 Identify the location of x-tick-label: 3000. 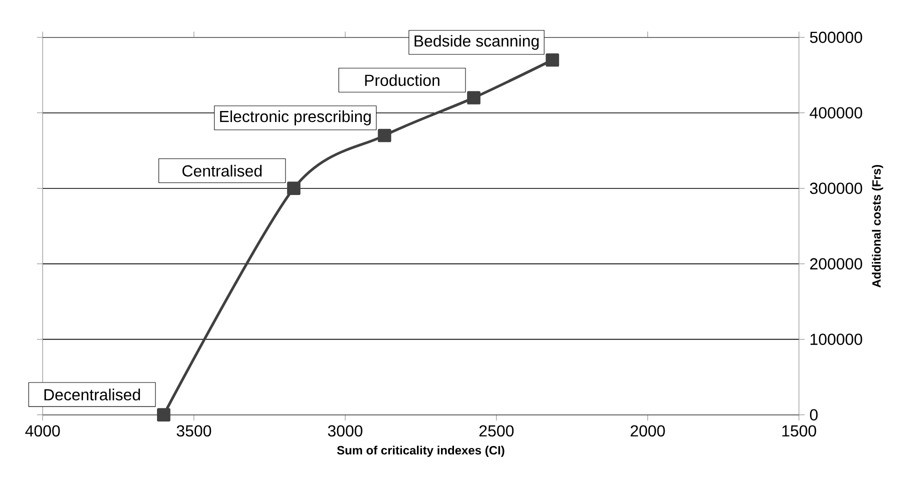
(345, 431).